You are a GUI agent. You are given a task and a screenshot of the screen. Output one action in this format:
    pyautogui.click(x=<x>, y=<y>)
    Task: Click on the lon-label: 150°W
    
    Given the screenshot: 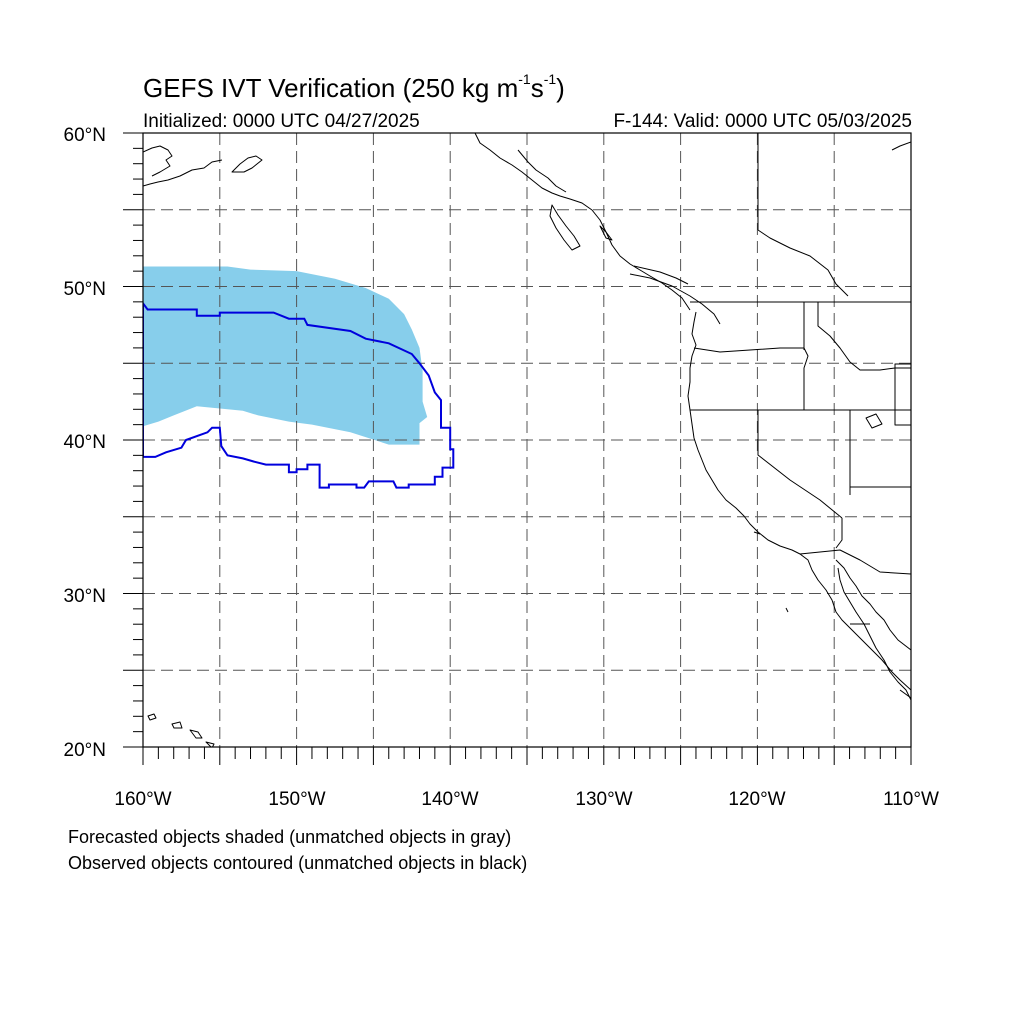 What is the action you would take?
    pyautogui.click(x=296, y=799)
    